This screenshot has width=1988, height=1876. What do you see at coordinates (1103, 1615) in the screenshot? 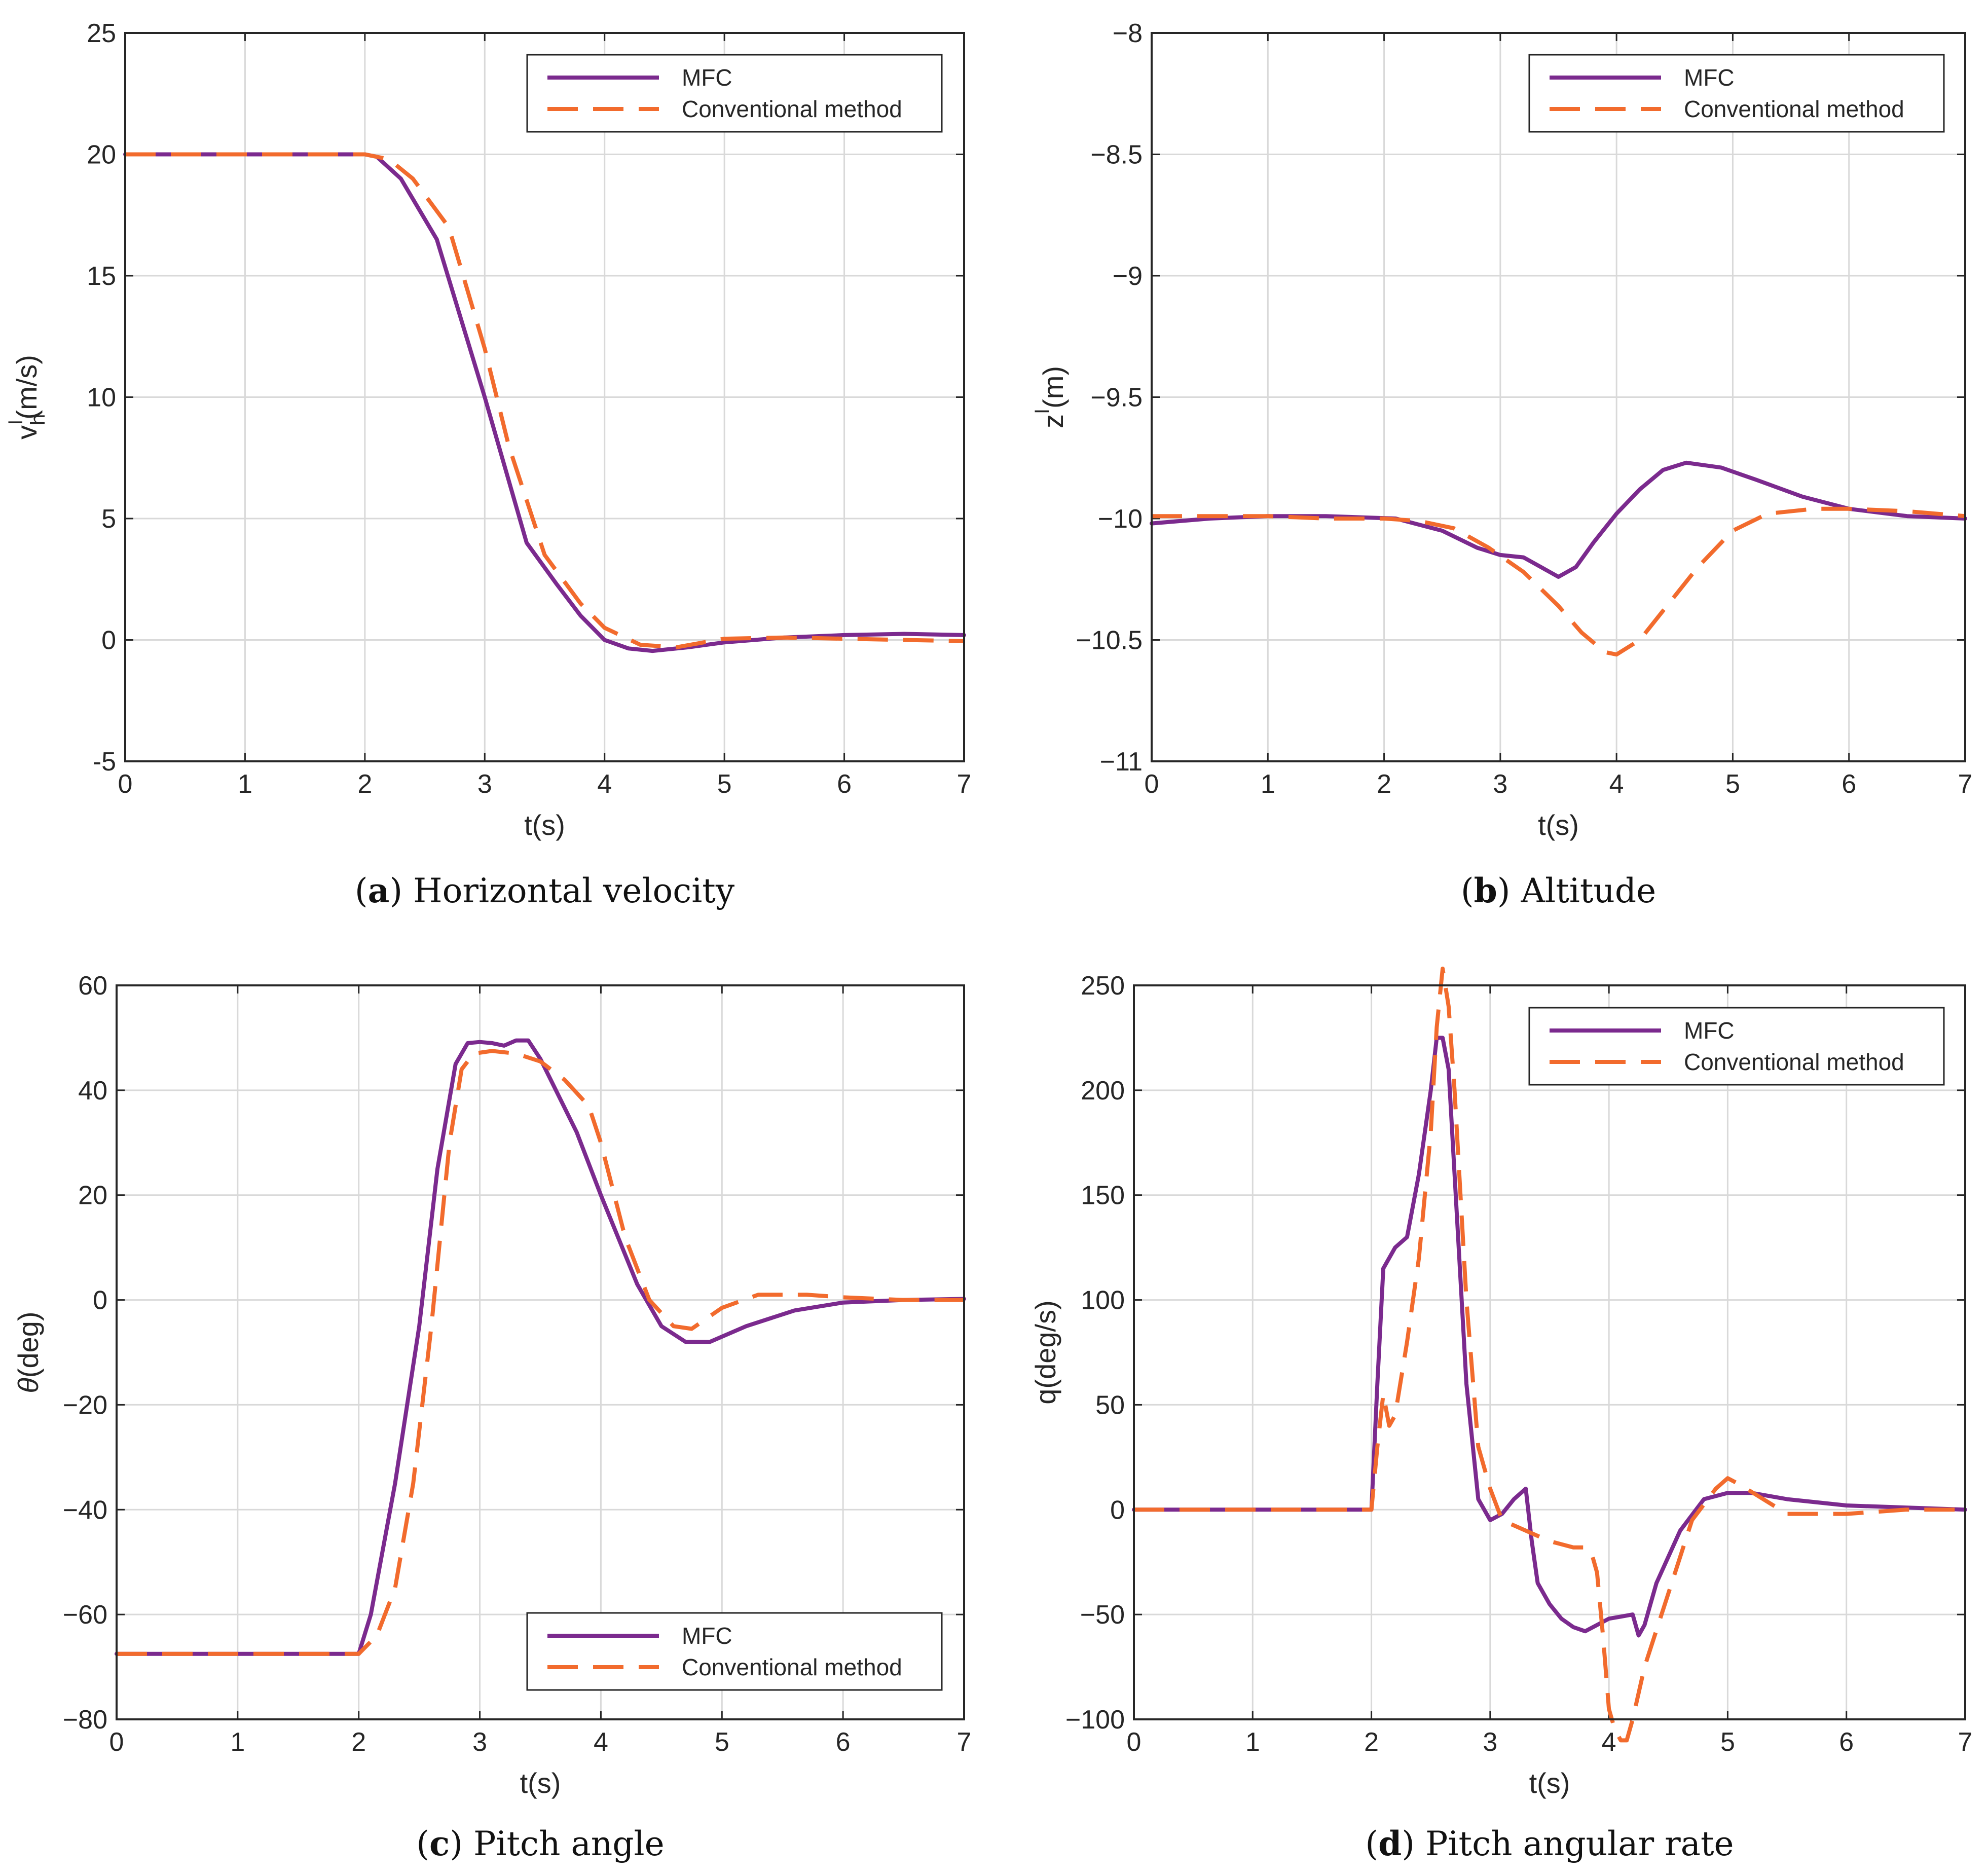
I see `y-tick-label: −50` at bounding box center [1103, 1615].